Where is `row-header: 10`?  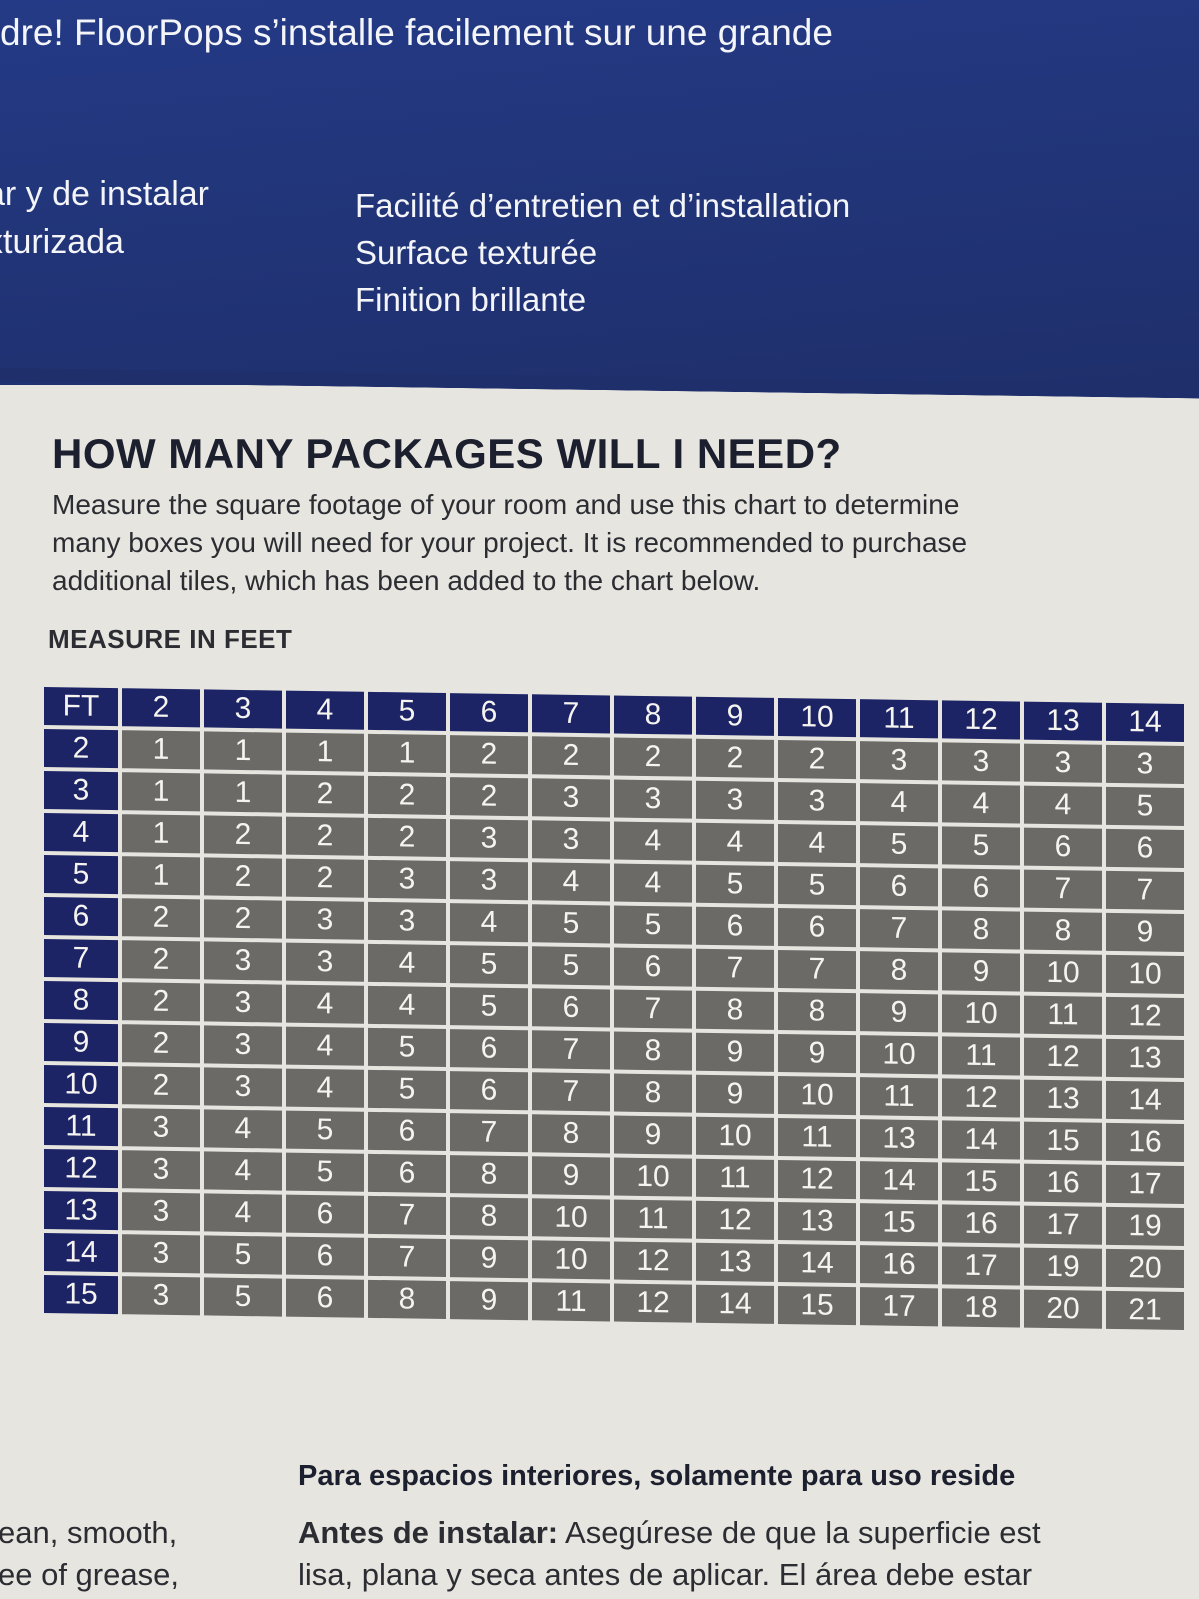
row-header: 10 is located at coordinates (81, 1085).